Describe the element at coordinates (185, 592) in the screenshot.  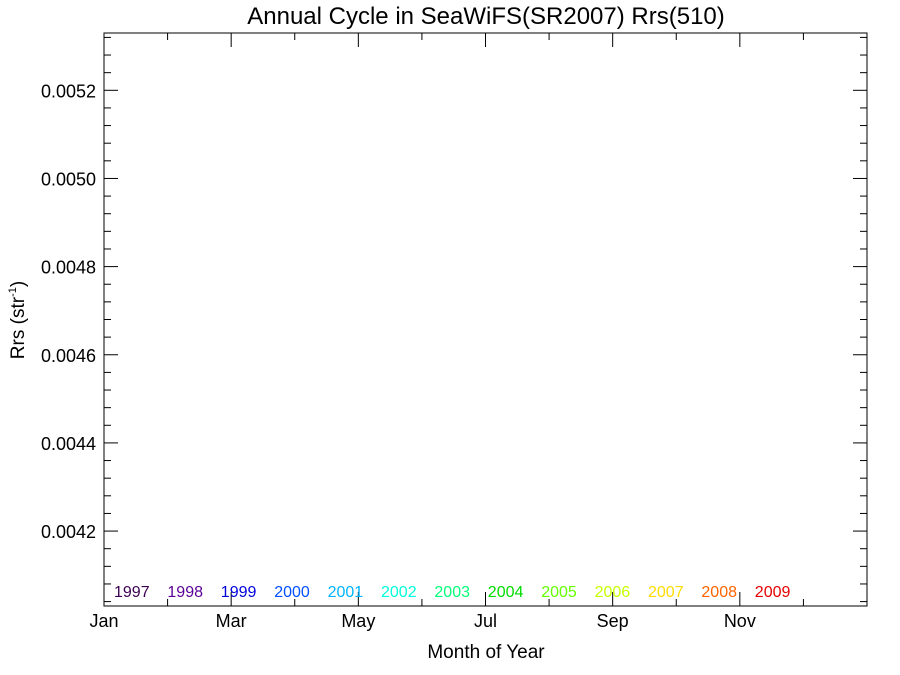
I see `legend-entry: 1998` at that location.